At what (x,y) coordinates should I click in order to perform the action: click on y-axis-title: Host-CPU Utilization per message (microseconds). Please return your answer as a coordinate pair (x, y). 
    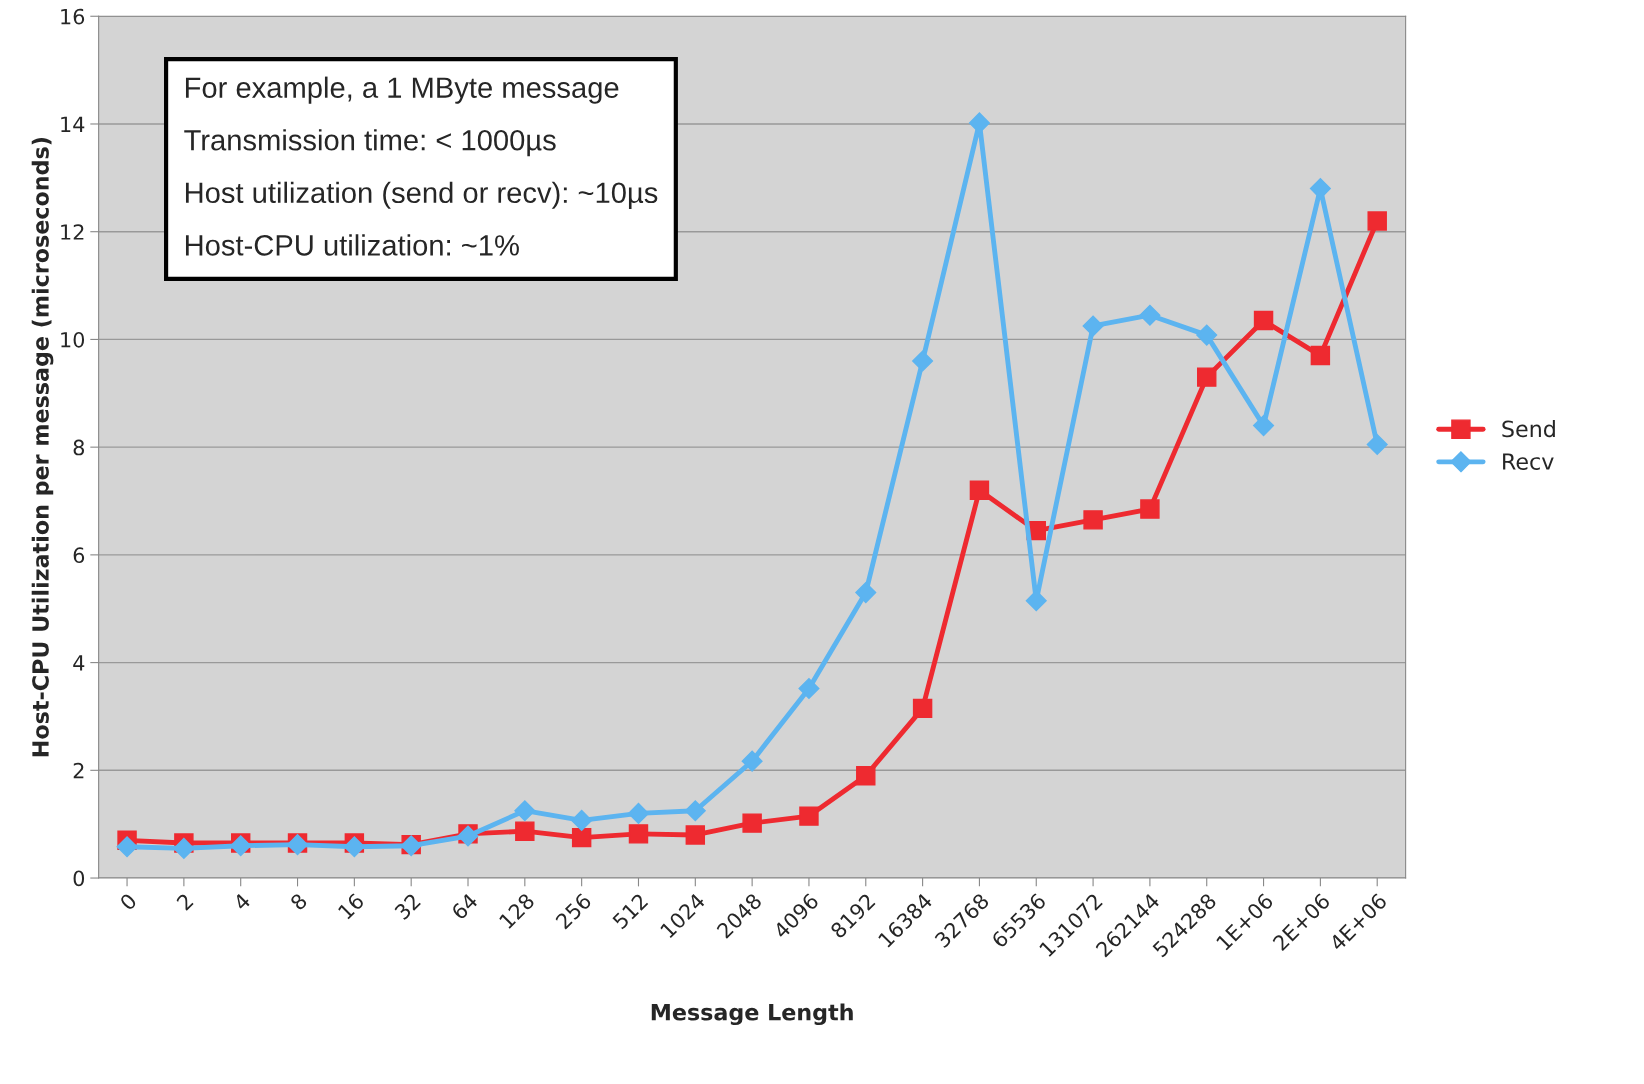
    Looking at the image, I should click on (42, 447).